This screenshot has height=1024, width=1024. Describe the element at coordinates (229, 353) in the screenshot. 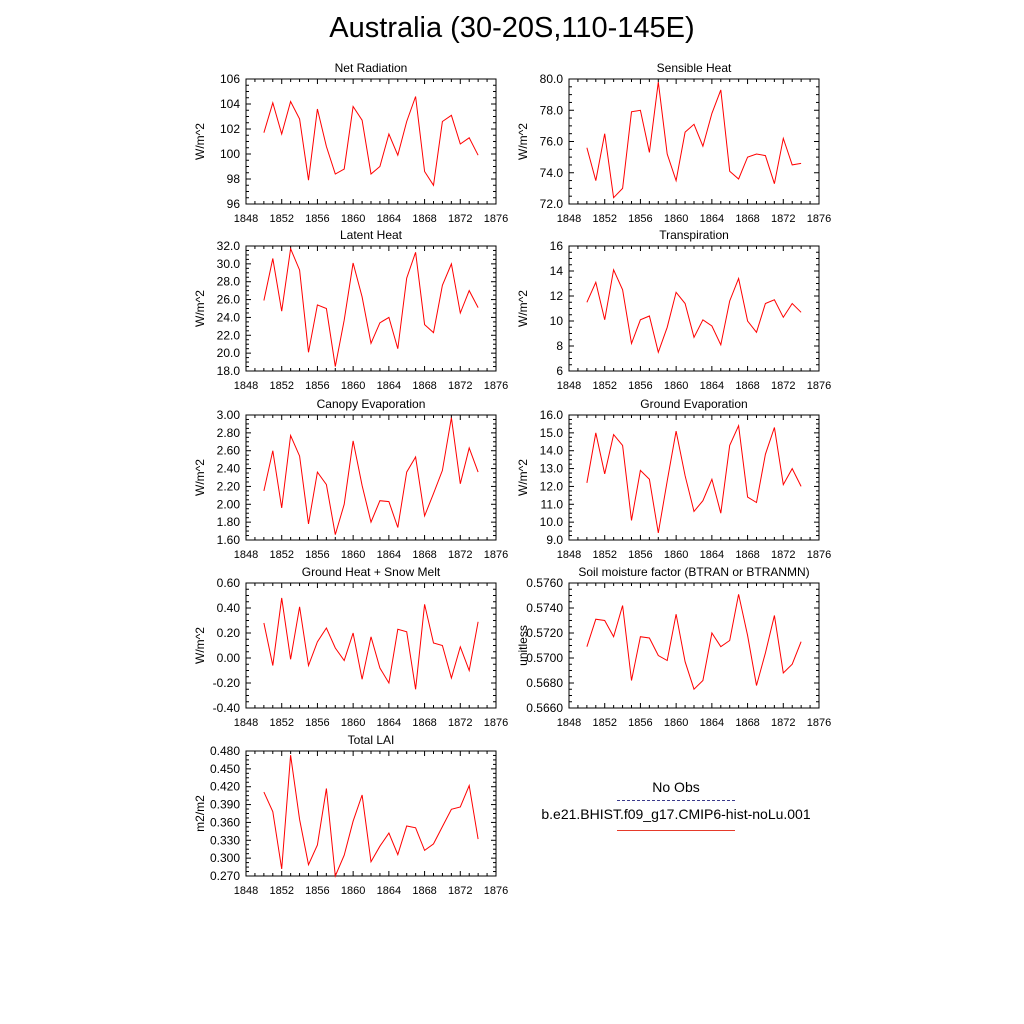

I see `y-tick-label: 20.0` at that location.